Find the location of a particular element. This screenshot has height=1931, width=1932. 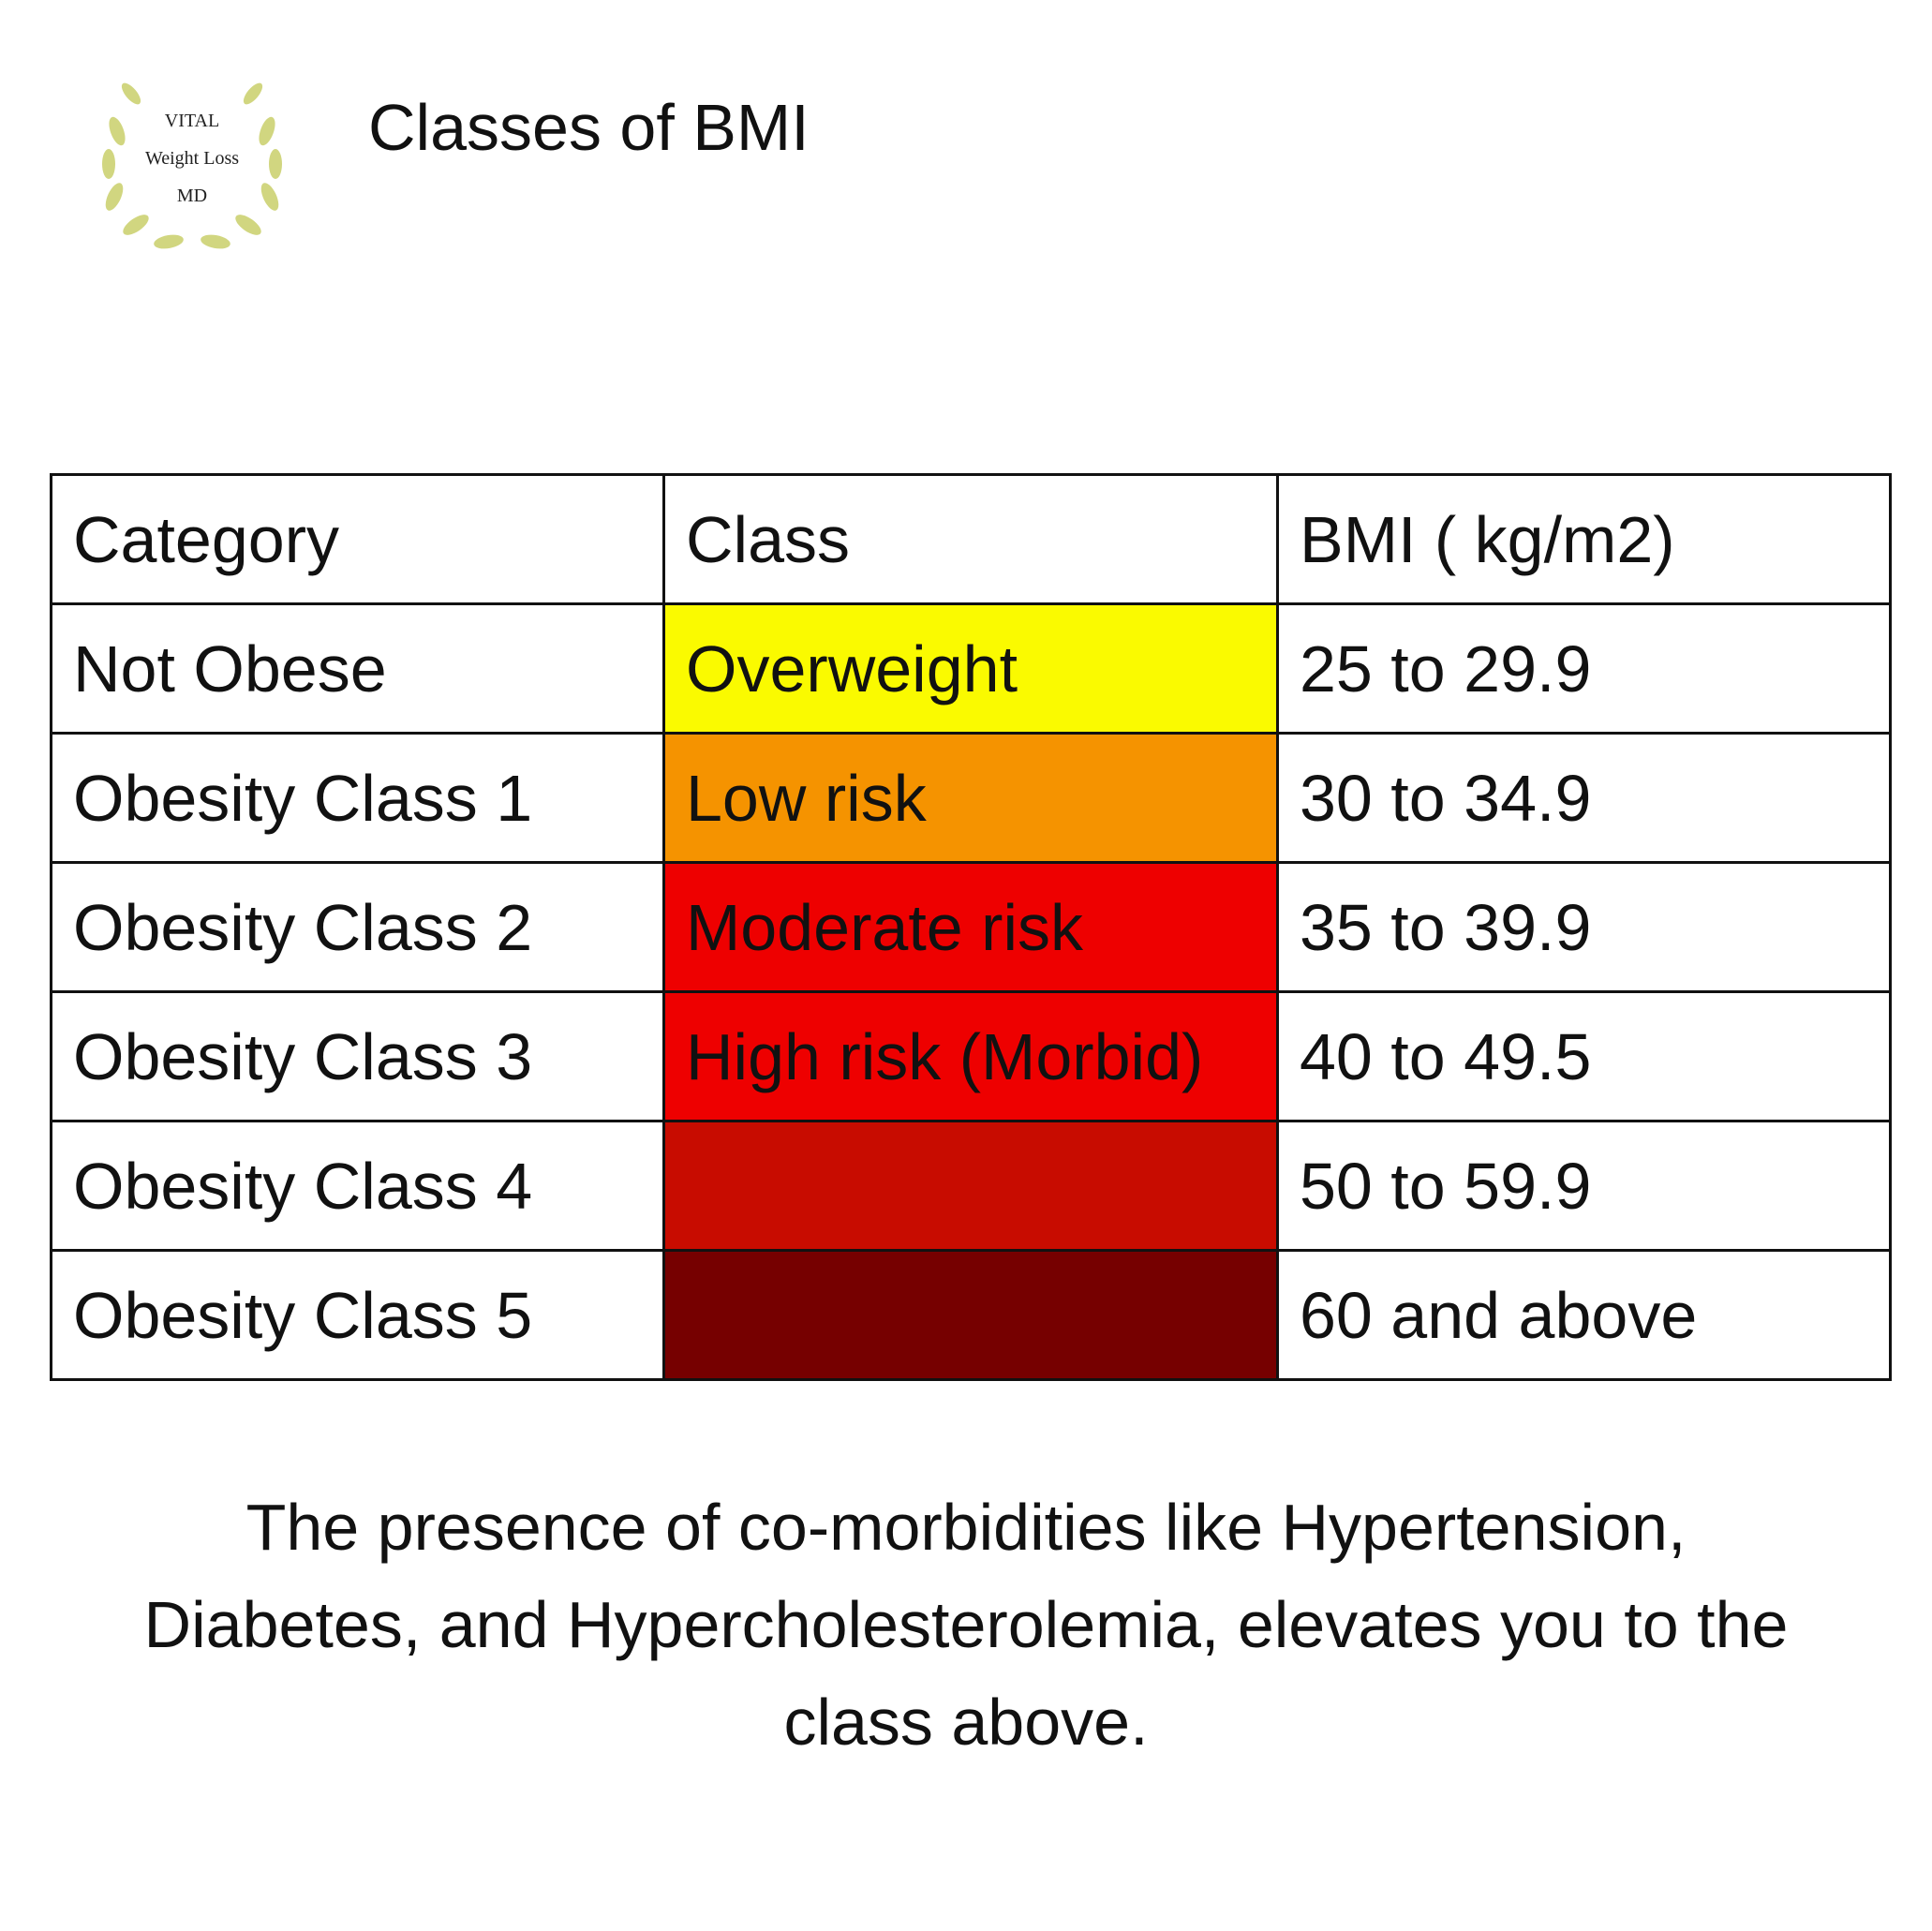

header-cell: Class is located at coordinates (970, 539).